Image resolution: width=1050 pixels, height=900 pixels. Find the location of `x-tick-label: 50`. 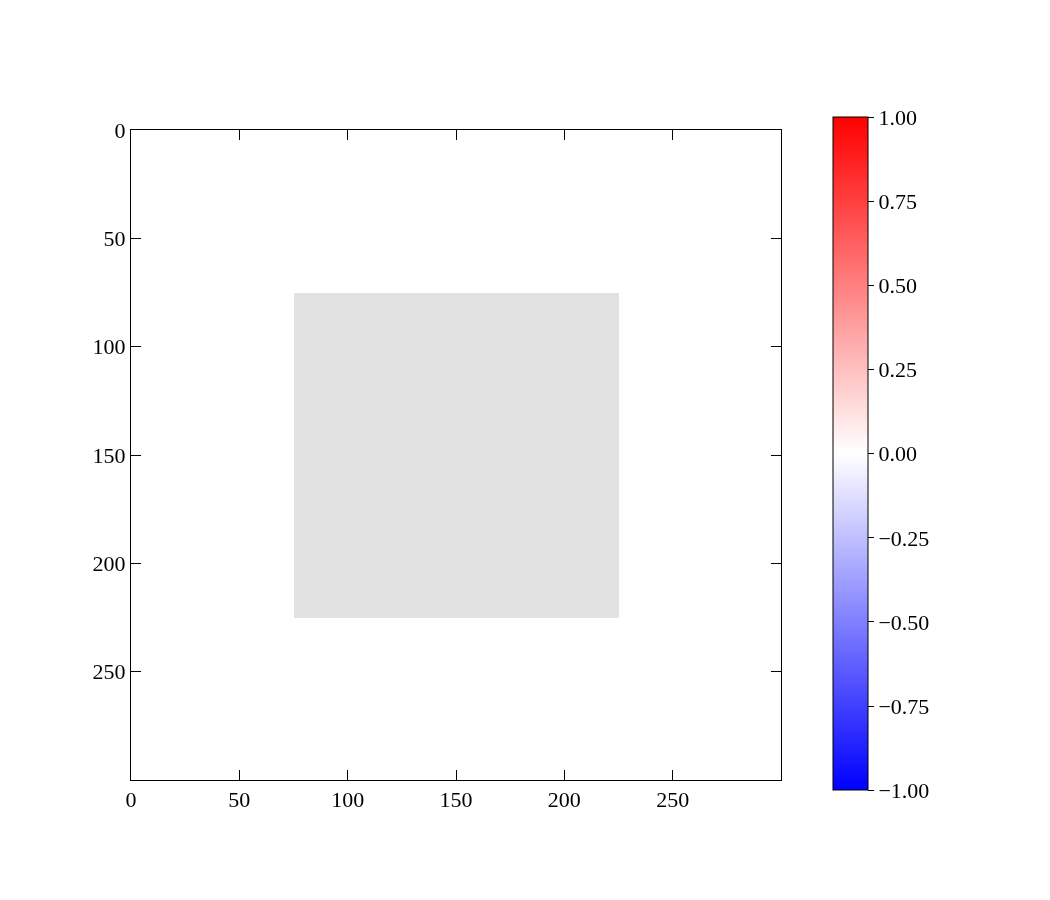

x-tick-label: 50 is located at coordinates (239, 800).